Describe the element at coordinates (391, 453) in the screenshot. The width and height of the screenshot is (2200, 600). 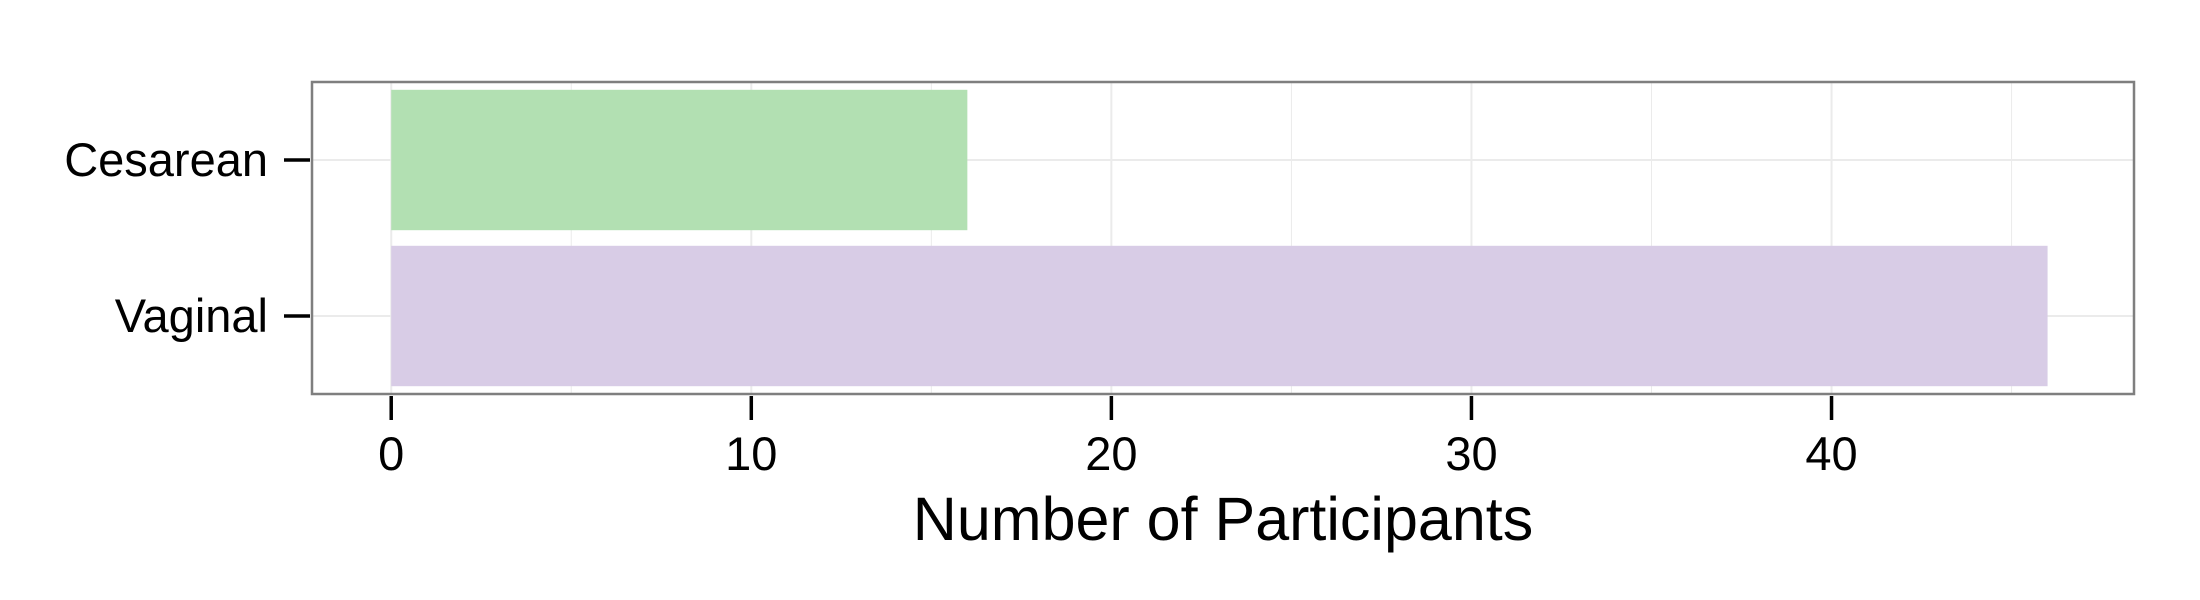
I see `x-tick-label-0: 0` at that location.